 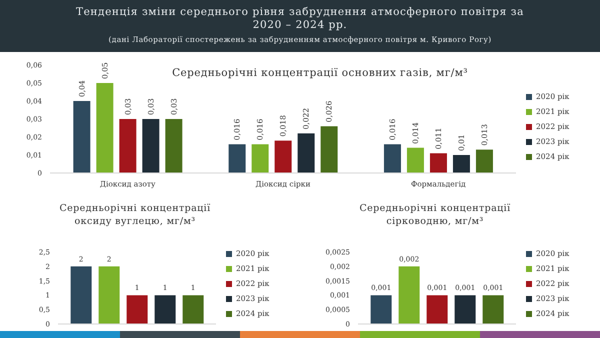 I want to click on chart-title: Середньорічні концентрації оксиду вуглецю, мг/м³, so click(x=135, y=215).